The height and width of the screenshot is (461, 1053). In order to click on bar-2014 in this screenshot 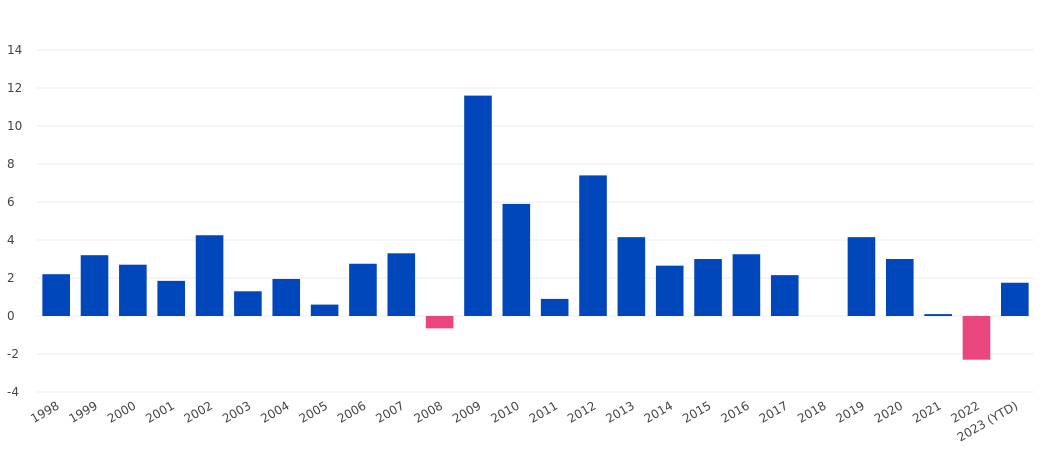, I will do `click(669, 290)`.